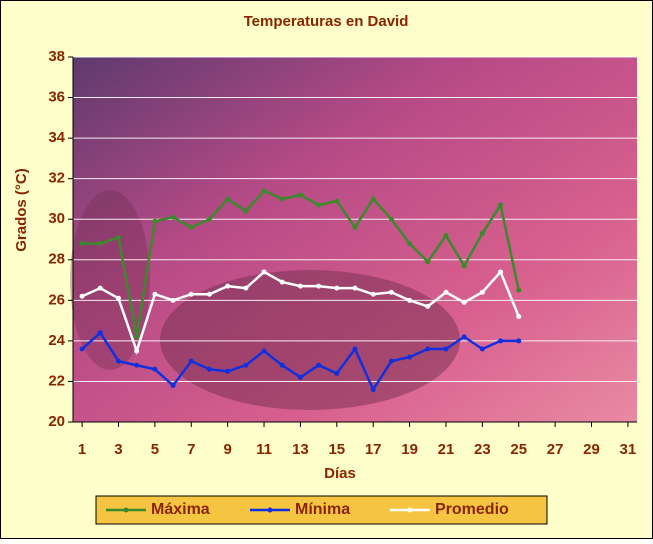 The height and width of the screenshot is (544, 653). Describe the element at coordinates (56, 421) in the screenshot. I see `y-tick-label: 20` at that location.